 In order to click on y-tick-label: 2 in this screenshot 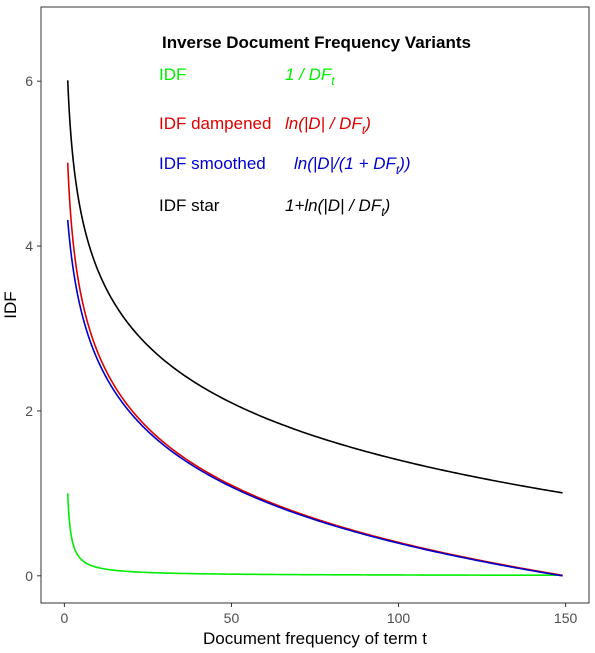, I will do `click(29, 411)`.